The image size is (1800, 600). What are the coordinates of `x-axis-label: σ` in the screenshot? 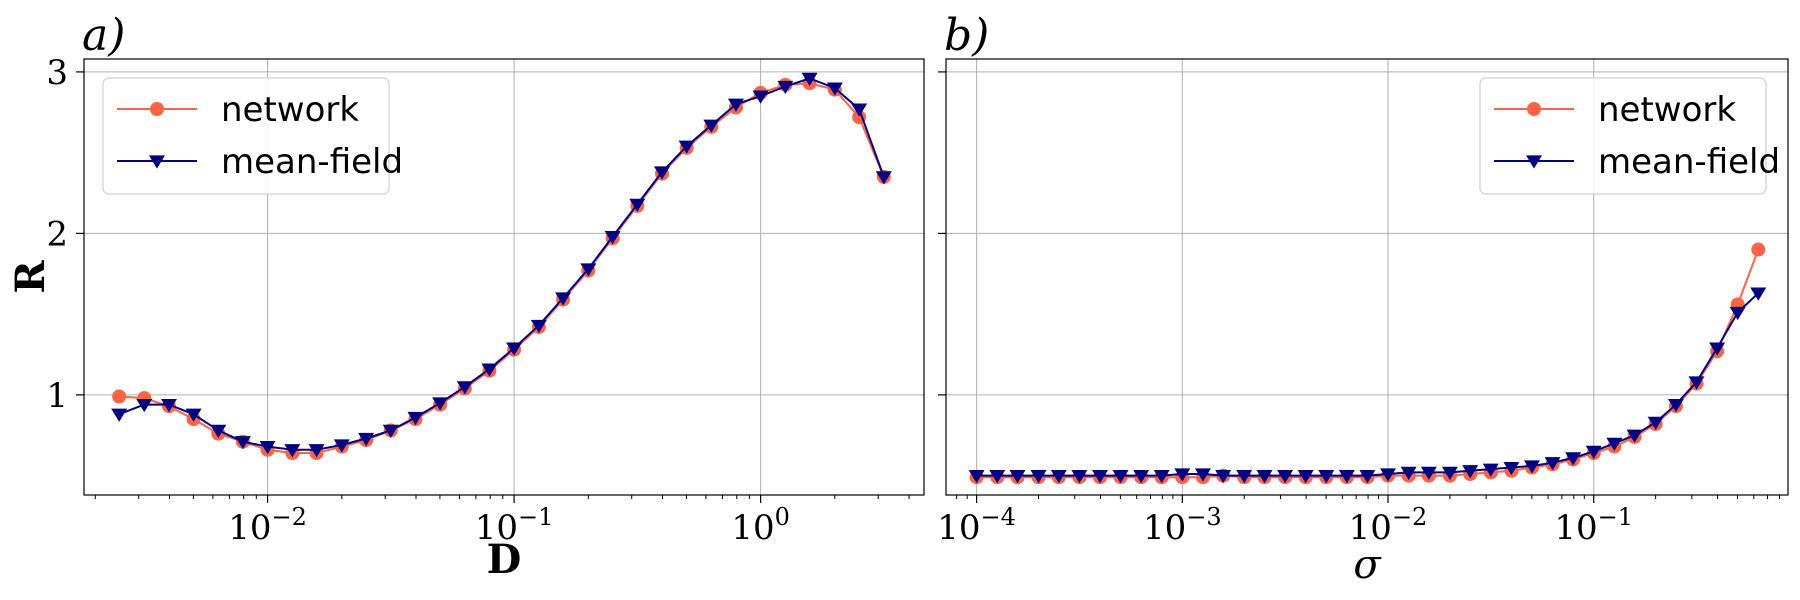 It's located at (1367, 565).